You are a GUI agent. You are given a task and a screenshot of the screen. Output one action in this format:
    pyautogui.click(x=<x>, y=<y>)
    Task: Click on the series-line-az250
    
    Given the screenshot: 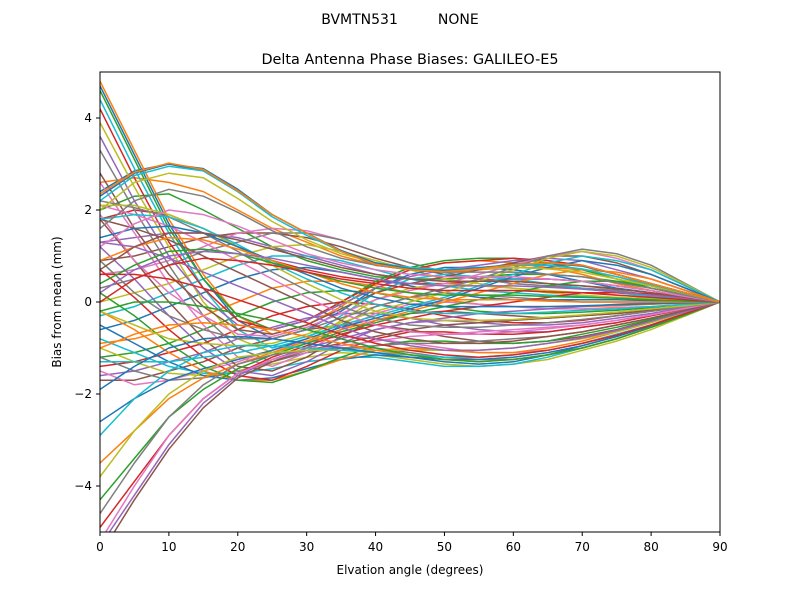 What is the action you would take?
    pyautogui.click(x=410, y=346)
    